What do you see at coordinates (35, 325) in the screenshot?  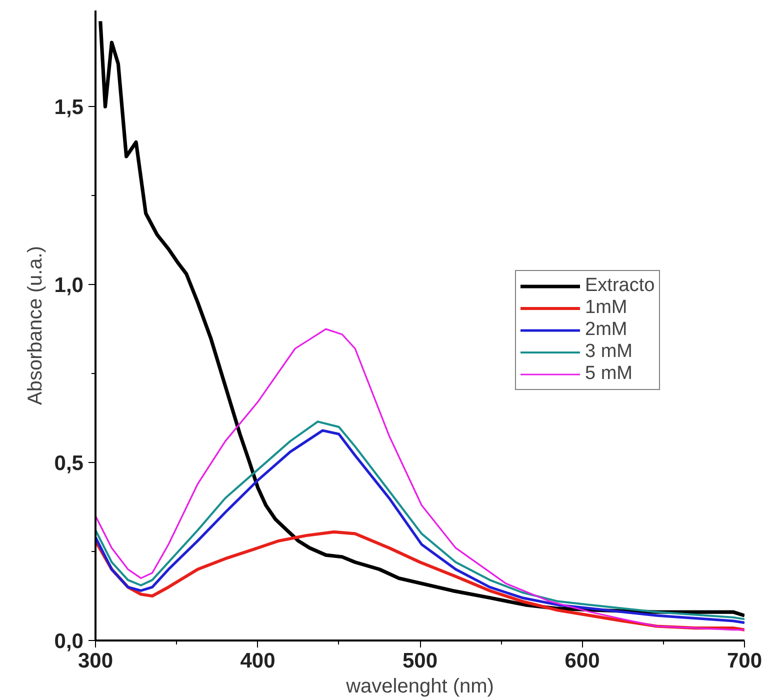 I see `y-axis-title: Absorbance (u.a.)` at bounding box center [35, 325].